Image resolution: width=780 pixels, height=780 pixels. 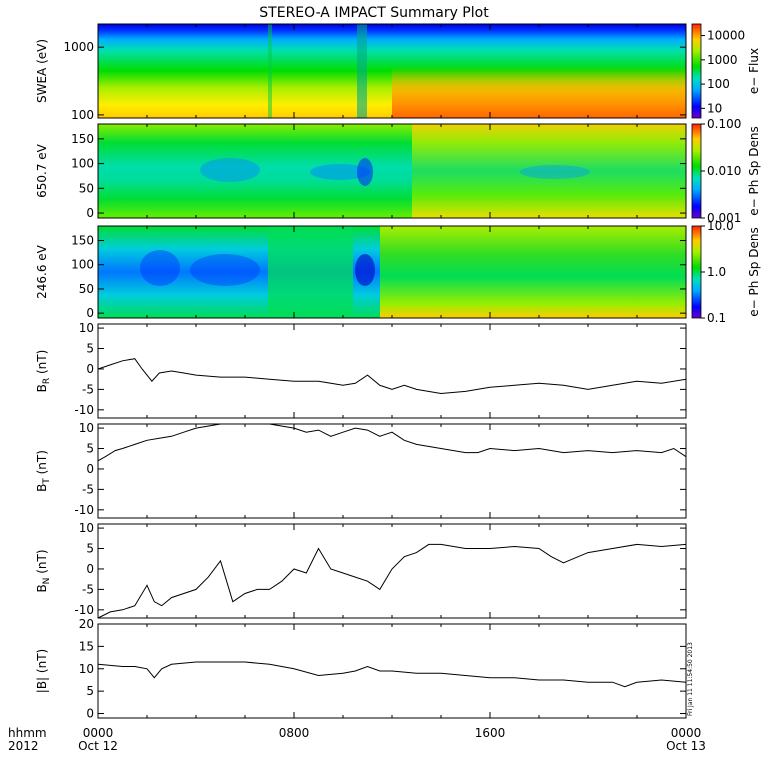 What do you see at coordinates (42, 271) in the screenshot?
I see `y-axis-label: 246.6 eV` at bounding box center [42, 271].